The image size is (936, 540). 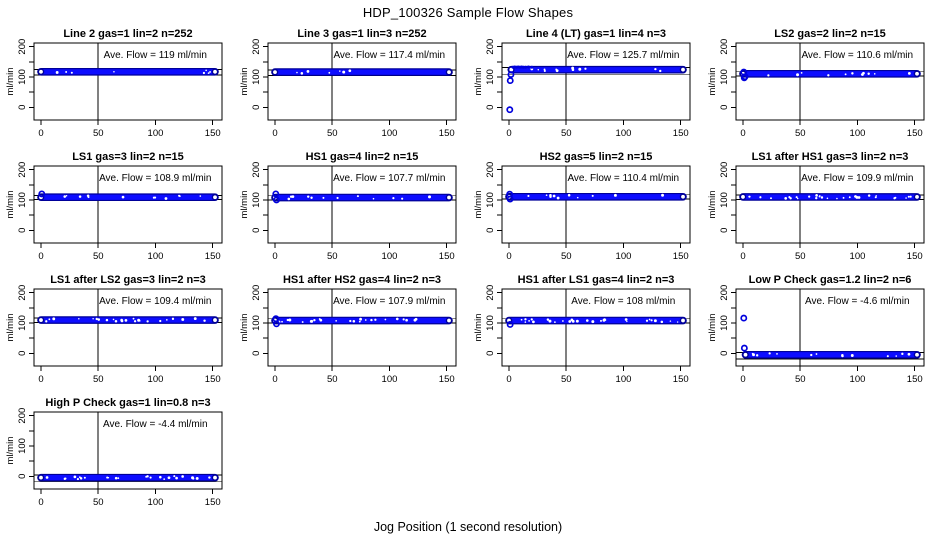 I want to click on ave-flow-annotation: Ave. Flow = 109.4 ml/min, so click(x=155, y=301).